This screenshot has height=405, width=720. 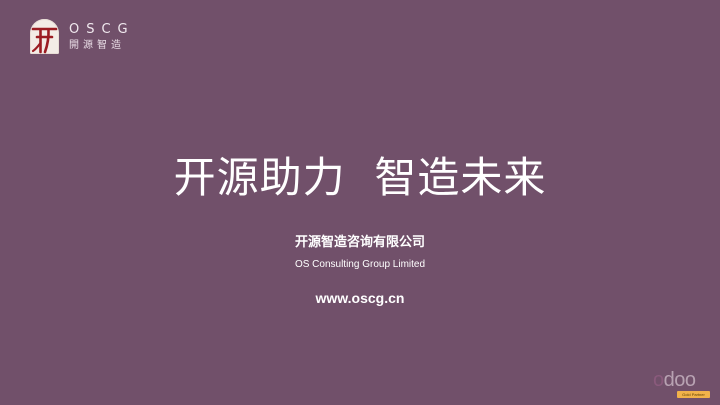 What do you see at coordinates (360, 264) in the screenshot?
I see `company-name-en: OS Consulting Group Limited` at bounding box center [360, 264].